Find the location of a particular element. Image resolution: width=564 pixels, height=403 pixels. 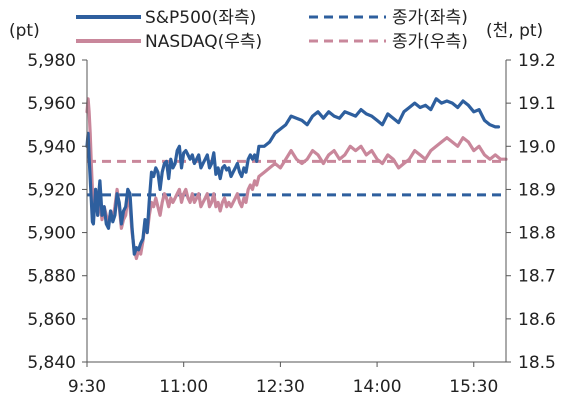

left-tick-label: 5,860 is located at coordinates (51, 320).